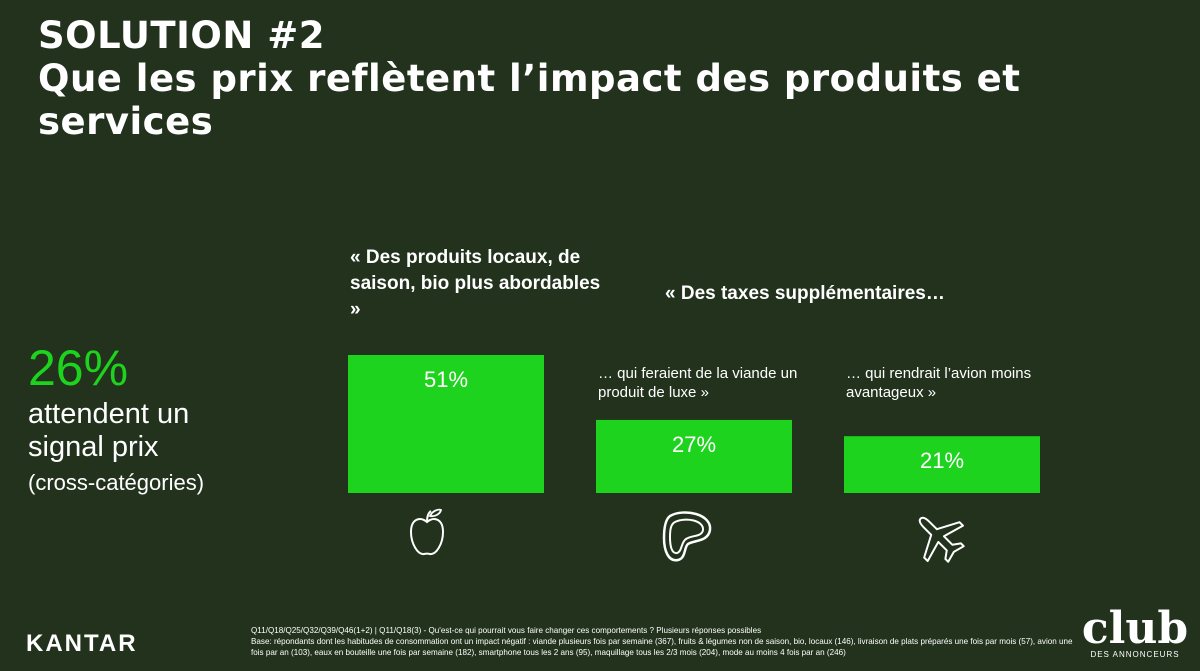  Describe the element at coordinates (116, 482) in the screenshot. I see `kpi-subtext: (cross-catégories)` at that location.